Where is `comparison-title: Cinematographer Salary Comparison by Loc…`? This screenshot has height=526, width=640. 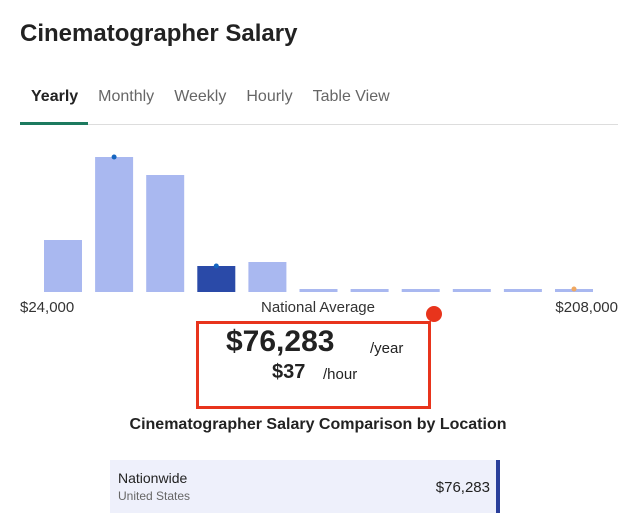
comparison-title: Cinematographer Salary Comparison by Loc… is located at coordinates (318, 424).